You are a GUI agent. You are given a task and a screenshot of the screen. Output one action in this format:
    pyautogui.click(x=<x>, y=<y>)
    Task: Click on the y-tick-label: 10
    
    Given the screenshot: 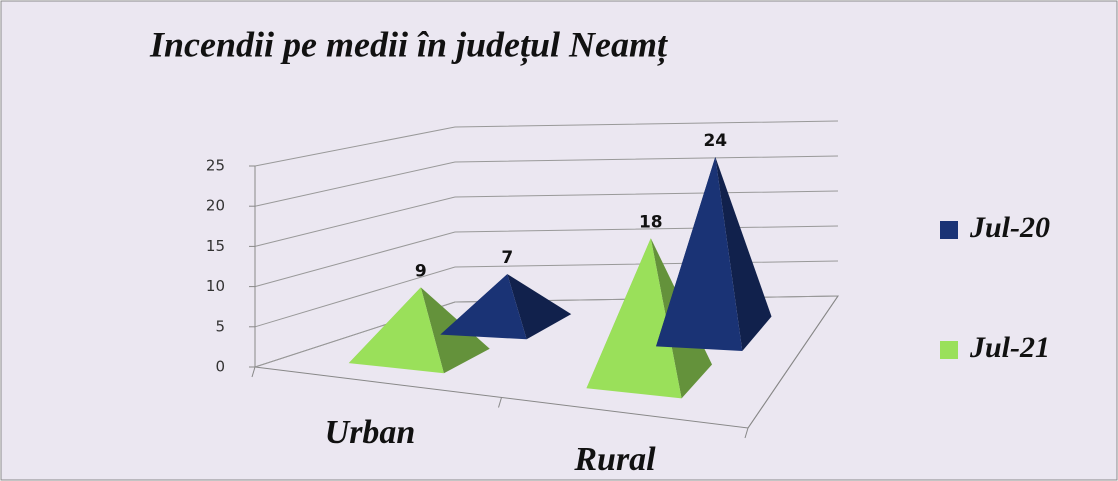 What is the action you would take?
    pyautogui.click(x=215, y=286)
    